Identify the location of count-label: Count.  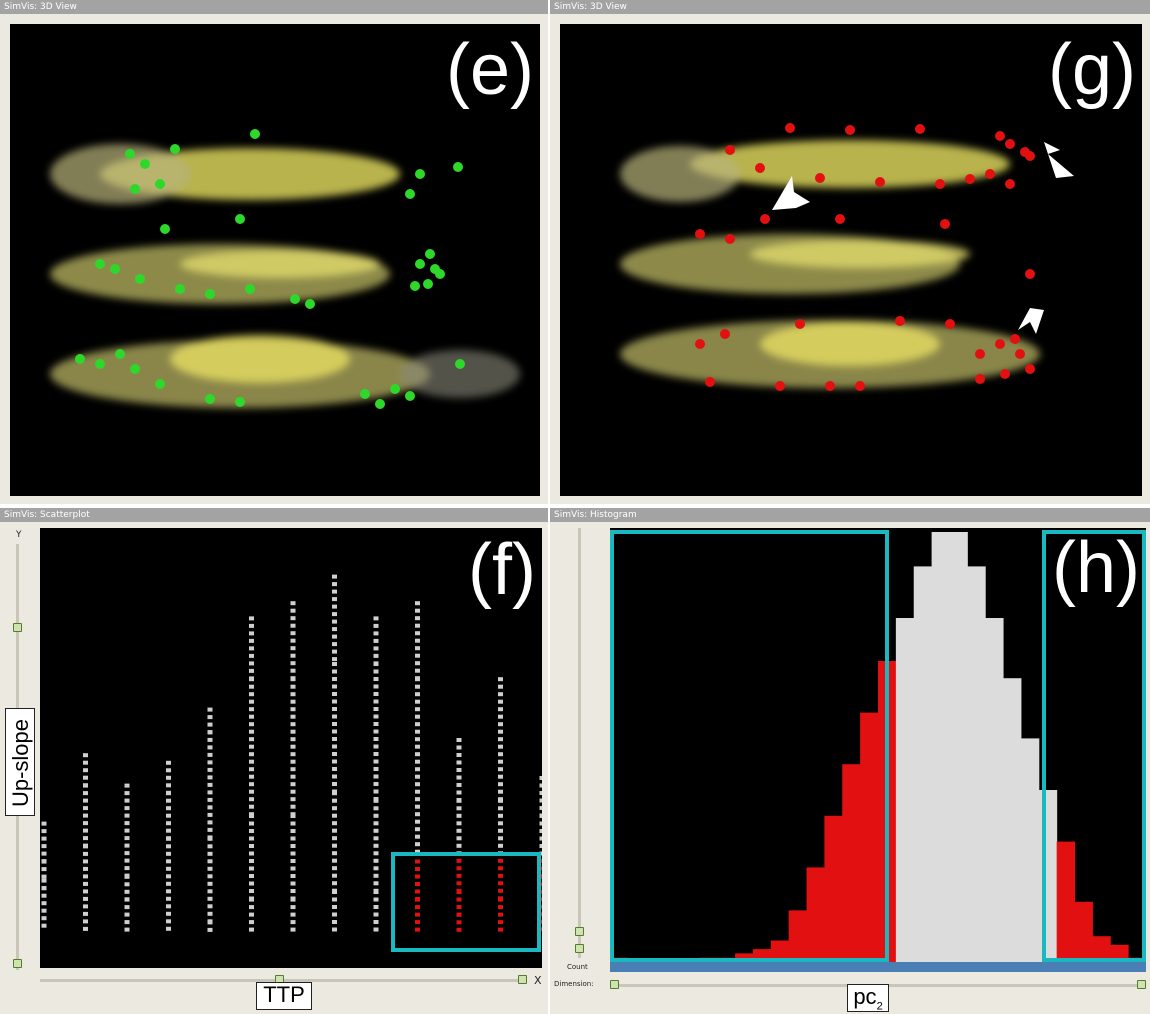
(577, 967).